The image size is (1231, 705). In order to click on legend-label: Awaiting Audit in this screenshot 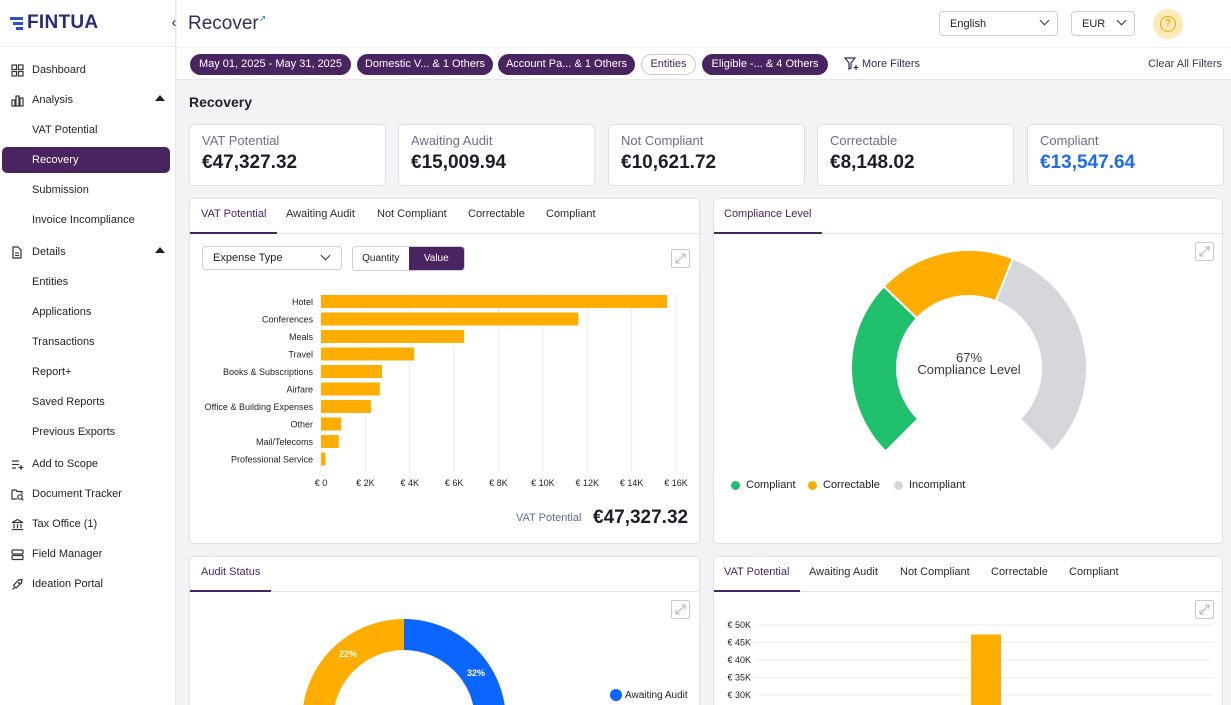, I will do `click(656, 695)`.